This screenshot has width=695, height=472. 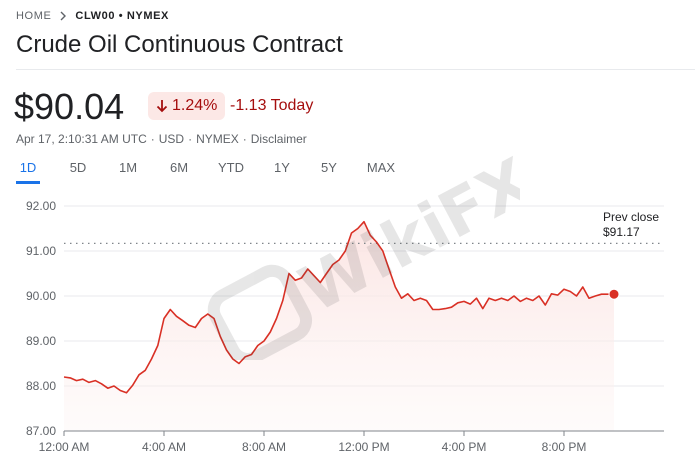 I want to click on quote-exchange: NYMEX, so click(x=217, y=139).